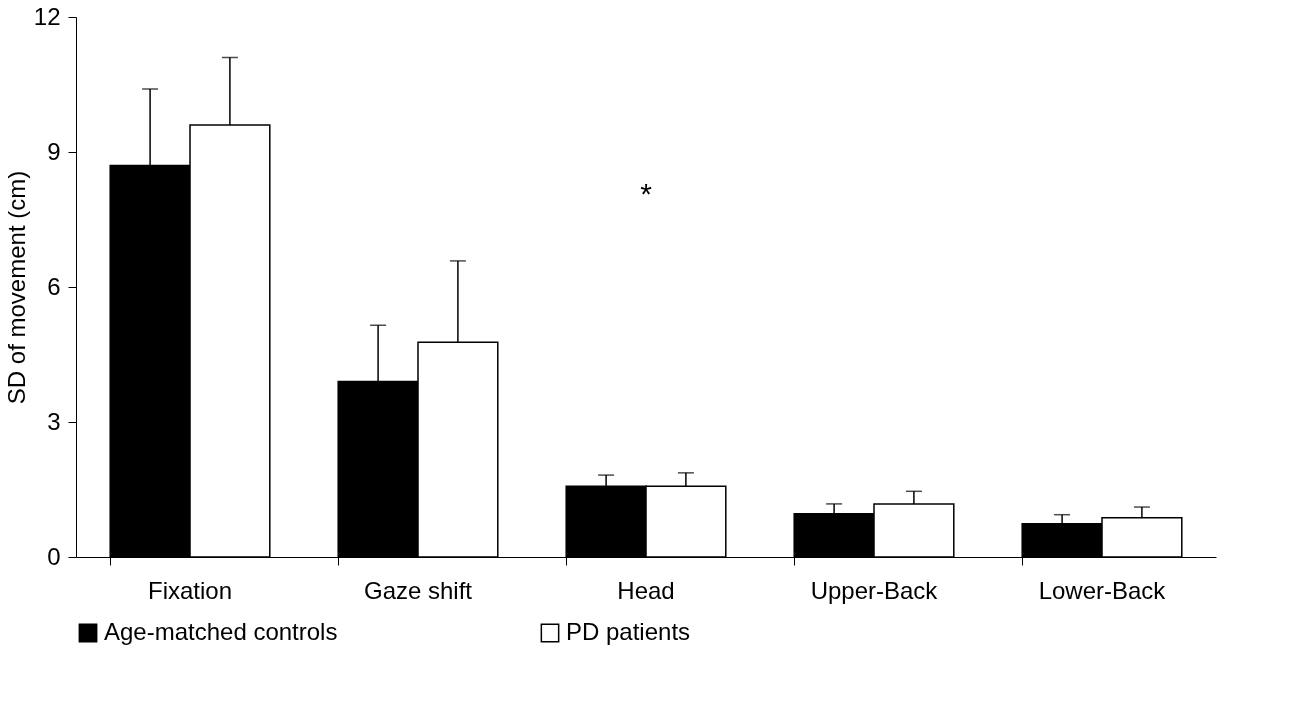  What do you see at coordinates (54, 151) in the screenshot?
I see `y-tick-label: 9` at bounding box center [54, 151].